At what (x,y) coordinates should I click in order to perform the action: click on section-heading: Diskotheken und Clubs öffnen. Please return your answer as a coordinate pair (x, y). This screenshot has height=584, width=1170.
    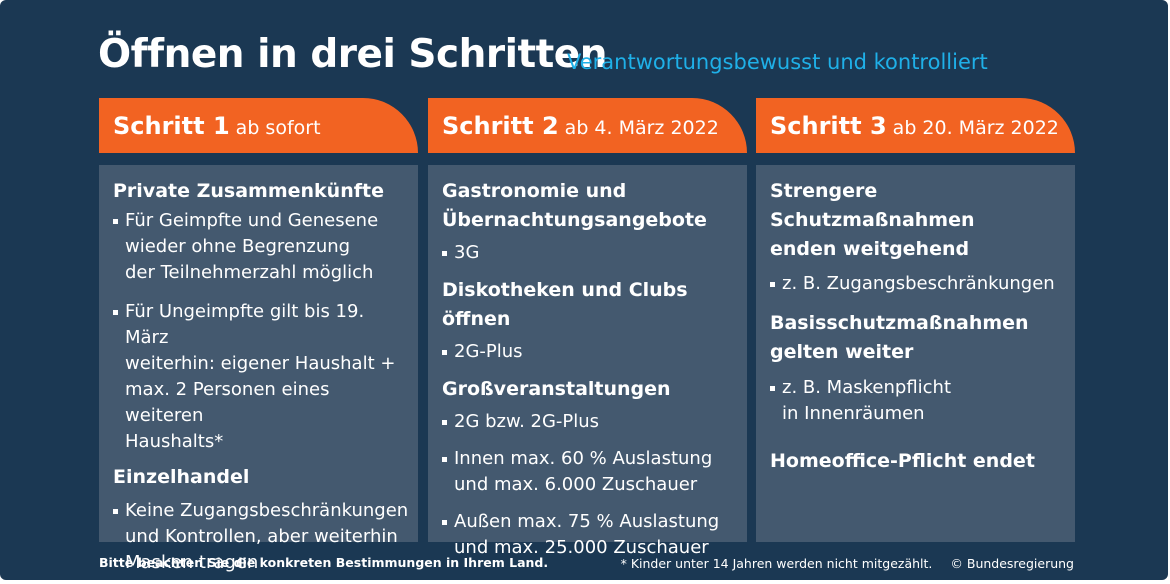
    Looking at the image, I should click on (565, 304).